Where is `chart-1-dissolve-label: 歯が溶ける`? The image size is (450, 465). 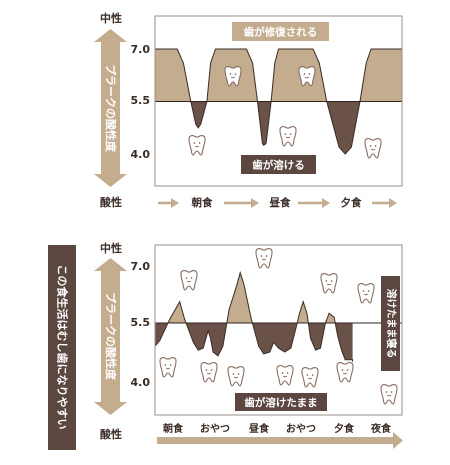
chart-1-dissolve-label: 歯が溶ける is located at coordinates (278, 165).